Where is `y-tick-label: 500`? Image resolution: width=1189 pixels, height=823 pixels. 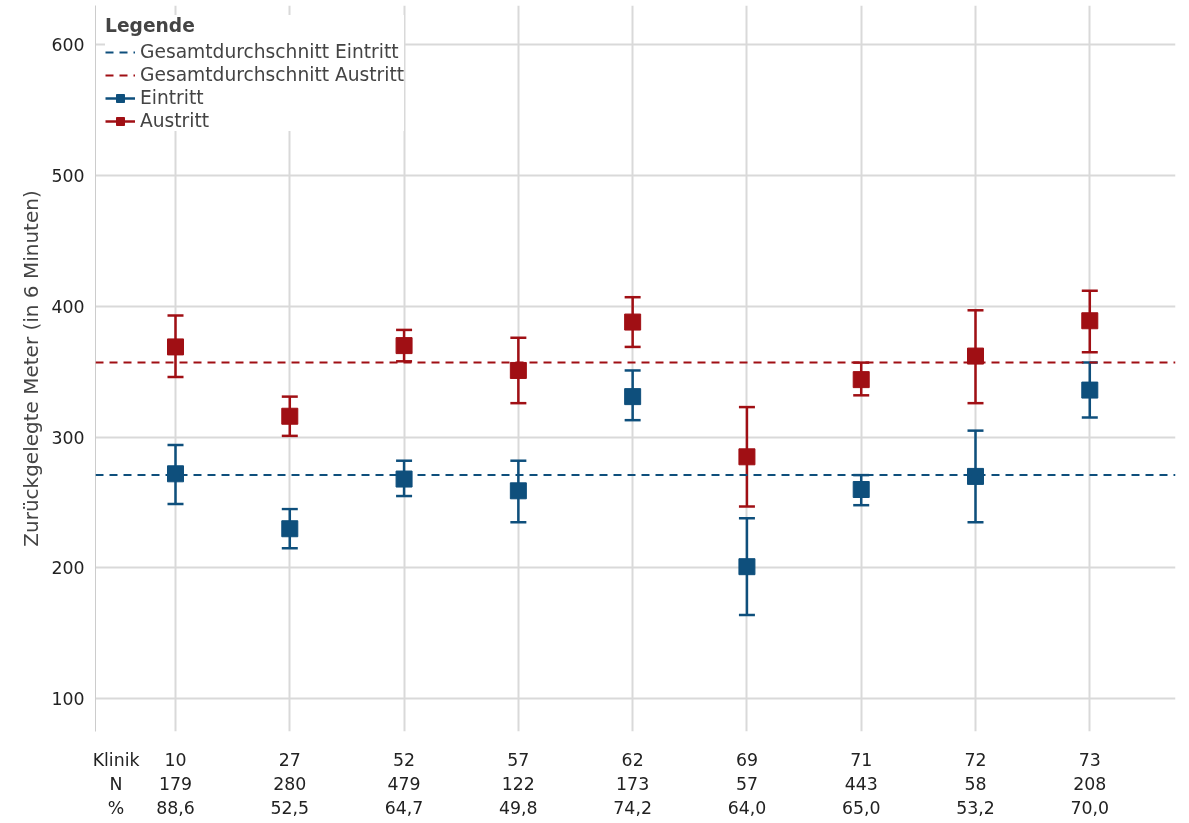 y-tick-label: 500 is located at coordinates (68, 176).